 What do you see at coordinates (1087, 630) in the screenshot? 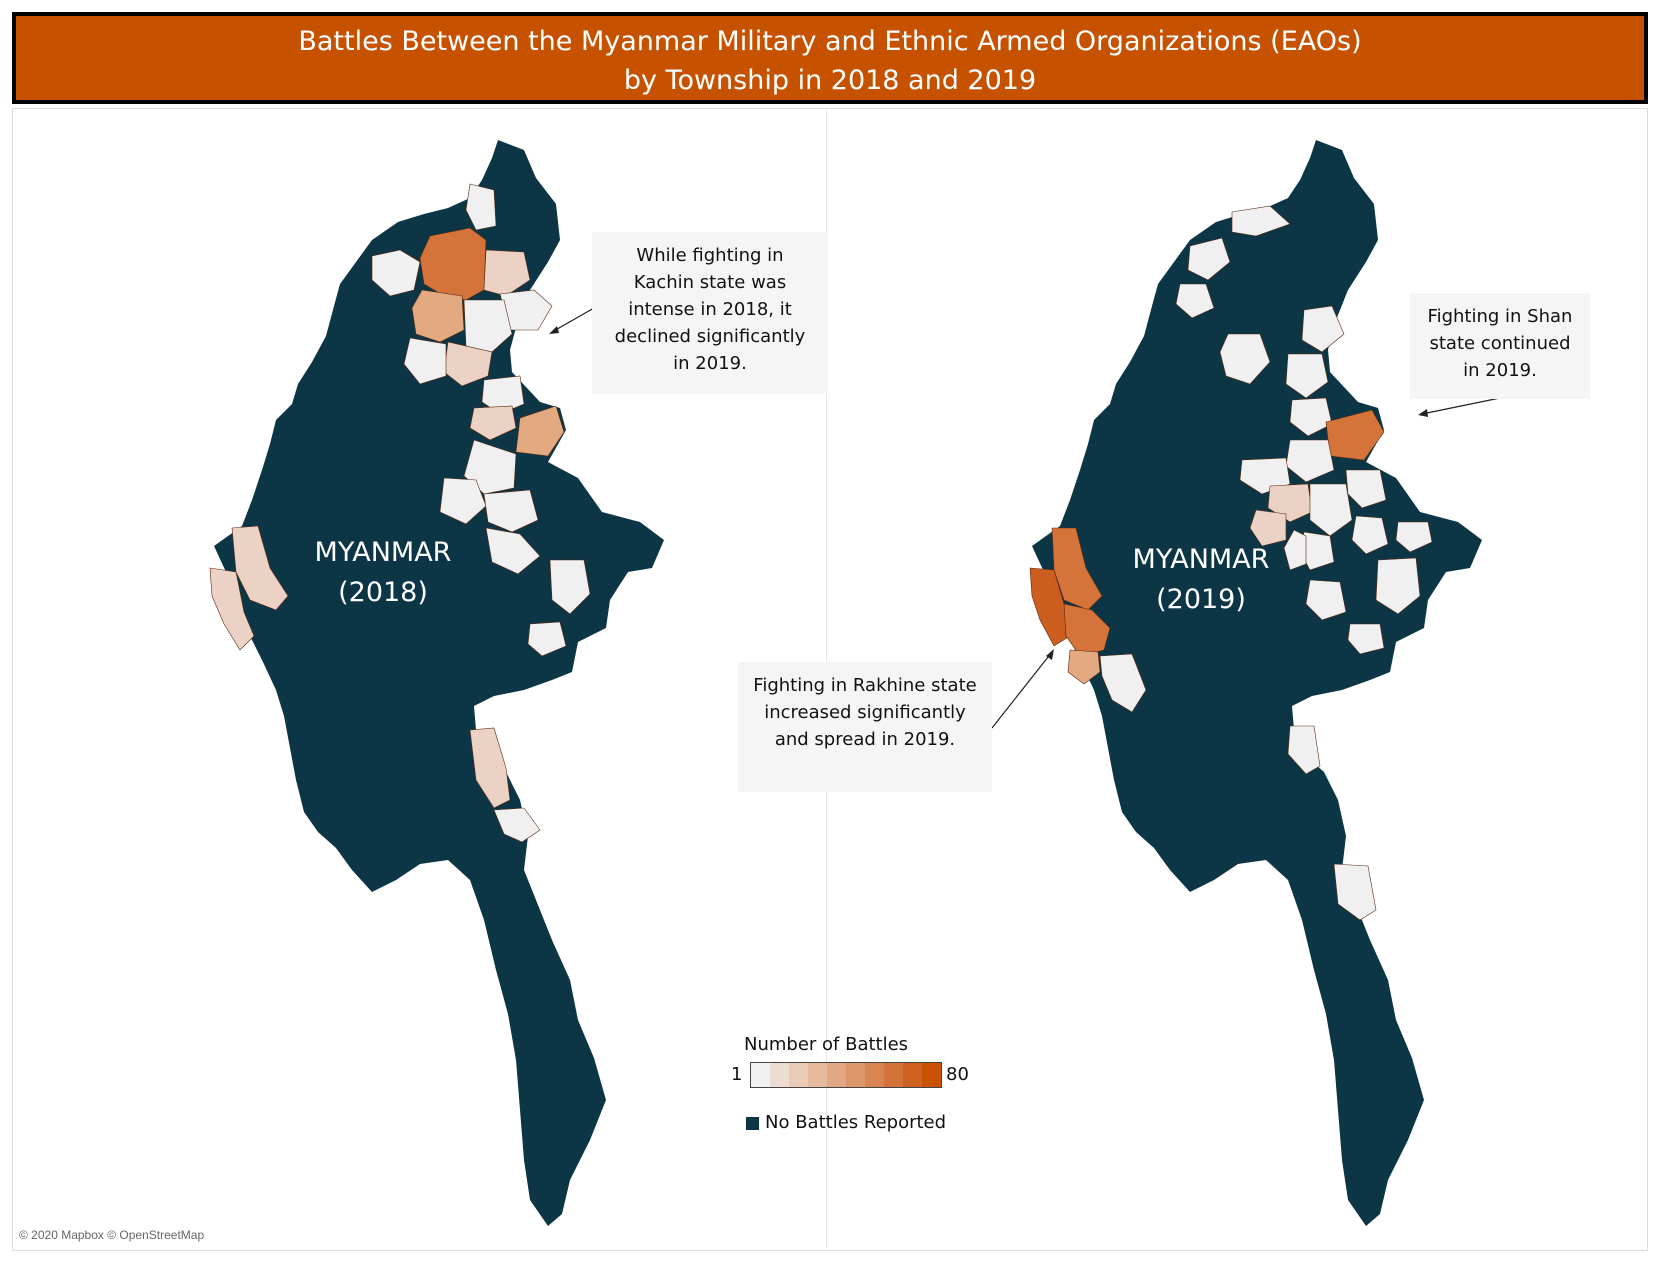
I see `township-rakhine-c-2019` at bounding box center [1087, 630].